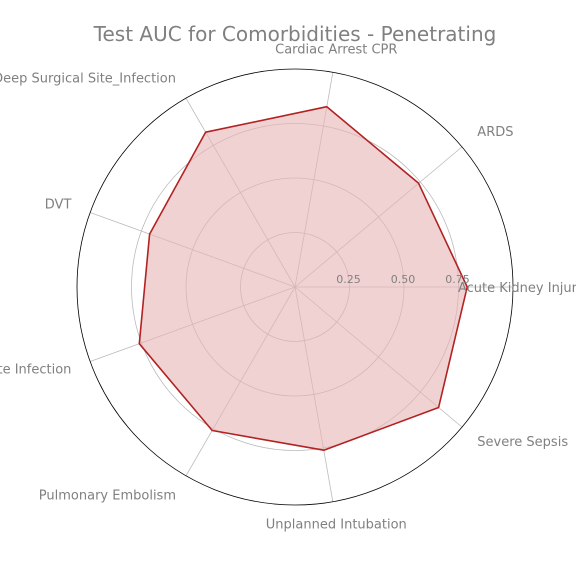  What do you see at coordinates (457, 279) in the screenshot?
I see `rtick-label: 0.75` at bounding box center [457, 279].